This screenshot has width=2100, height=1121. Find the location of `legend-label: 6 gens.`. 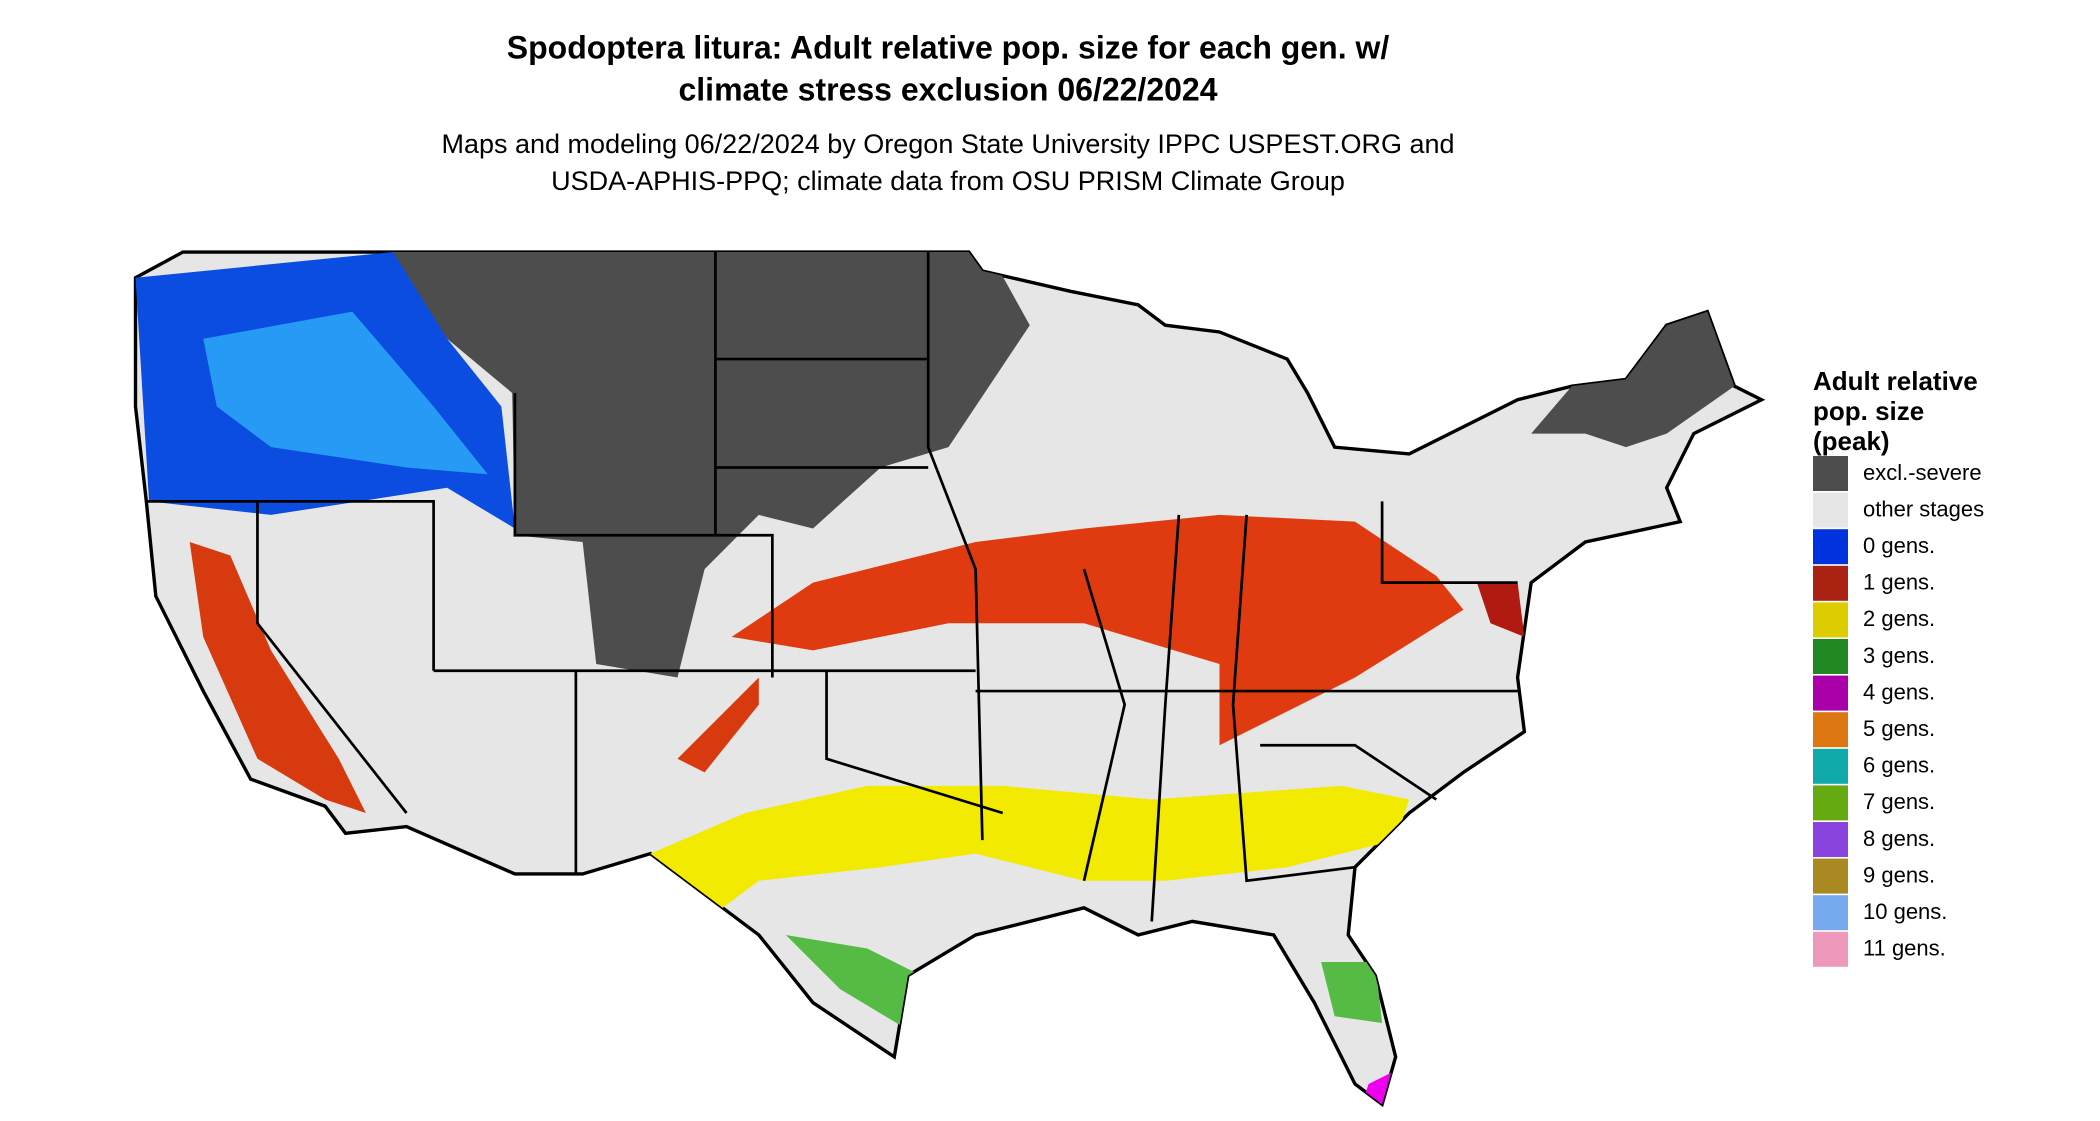

legend-label: 6 gens. is located at coordinates (1899, 765).